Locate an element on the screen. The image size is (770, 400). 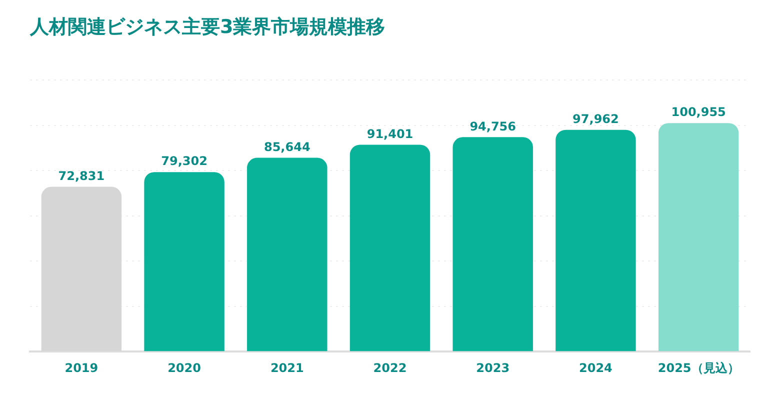
x-tick-label: 2024 is located at coordinates (595, 367).